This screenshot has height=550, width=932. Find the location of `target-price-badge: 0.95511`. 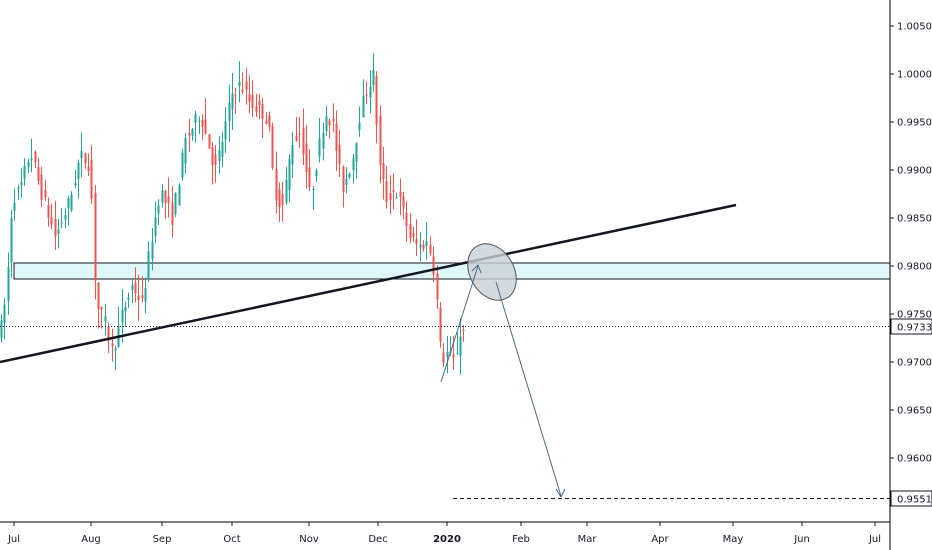

target-price-badge: 0.95511 is located at coordinates (911, 498).